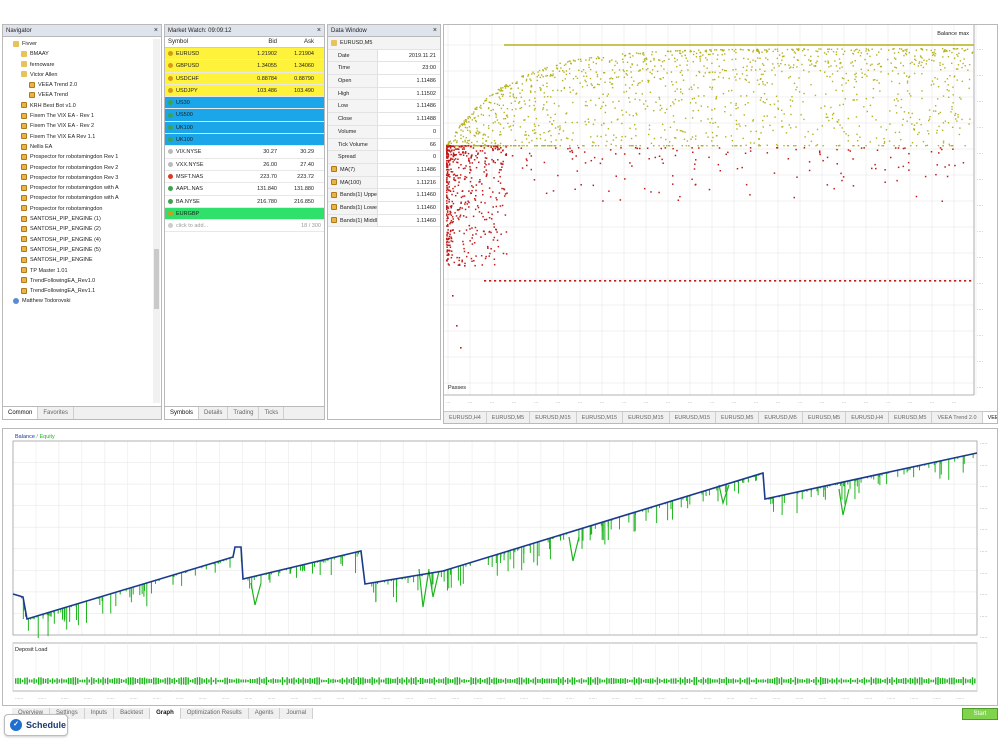  What do you see at coordinates (178, 42) in the screenshot?
I see `column-symbol: Symbol` at bounding box center [178, 42].